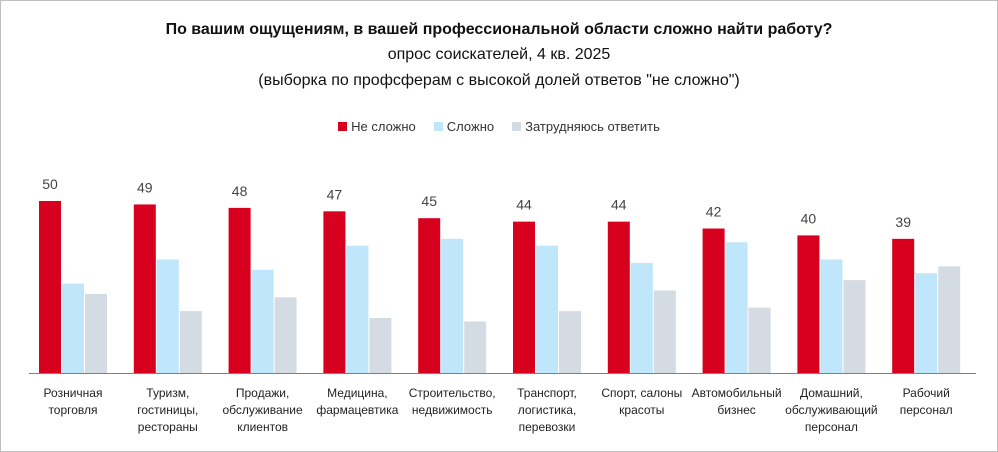 The height and width of the screenshot is (452, 998). Describe the element at coordinates (903, 222) in the screenshot. I see `data-label: 39` at that location.